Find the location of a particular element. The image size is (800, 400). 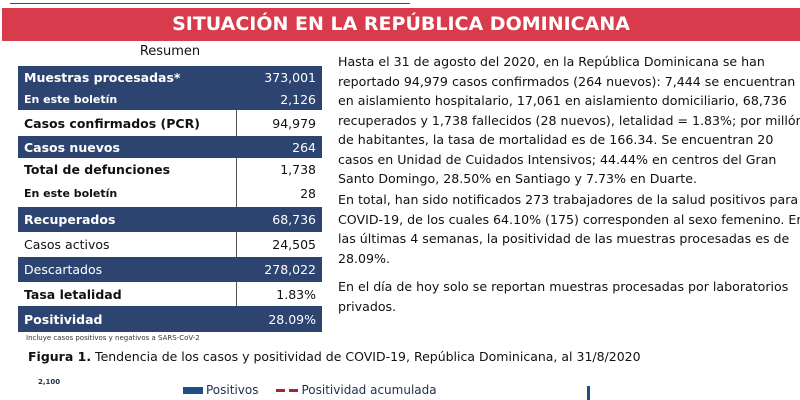

bar-swatch-icon is located at coordinates (193, 390).